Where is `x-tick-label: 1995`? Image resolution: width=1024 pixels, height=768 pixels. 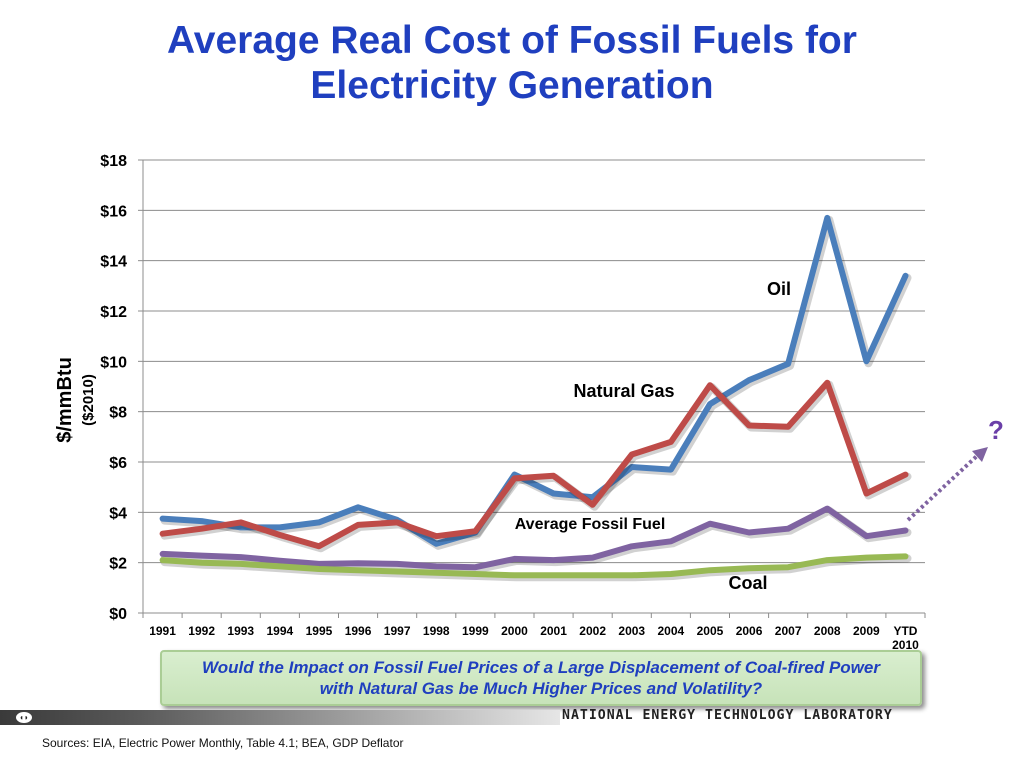
x-tick-label: 1995 is located at coordinates (319, 631).